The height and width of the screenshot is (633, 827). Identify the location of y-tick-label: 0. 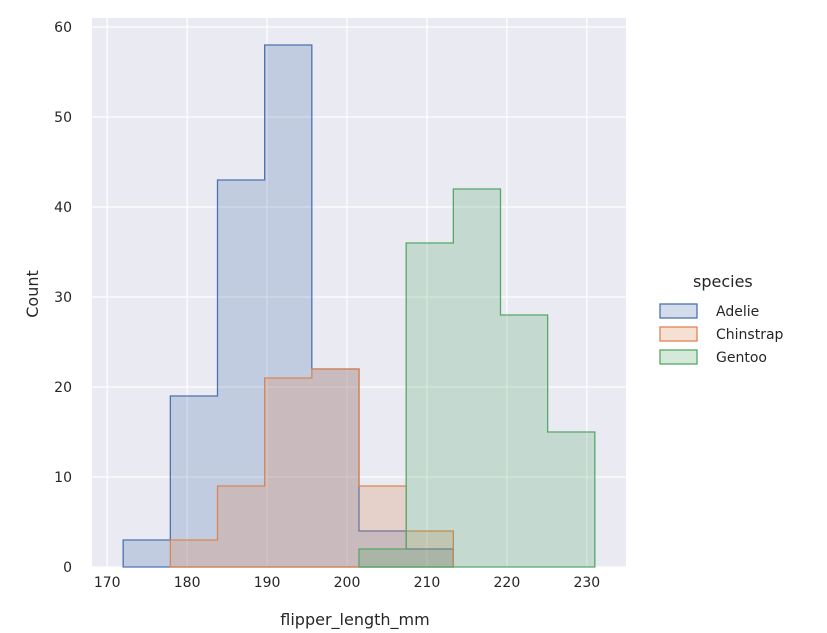
(67, 568).